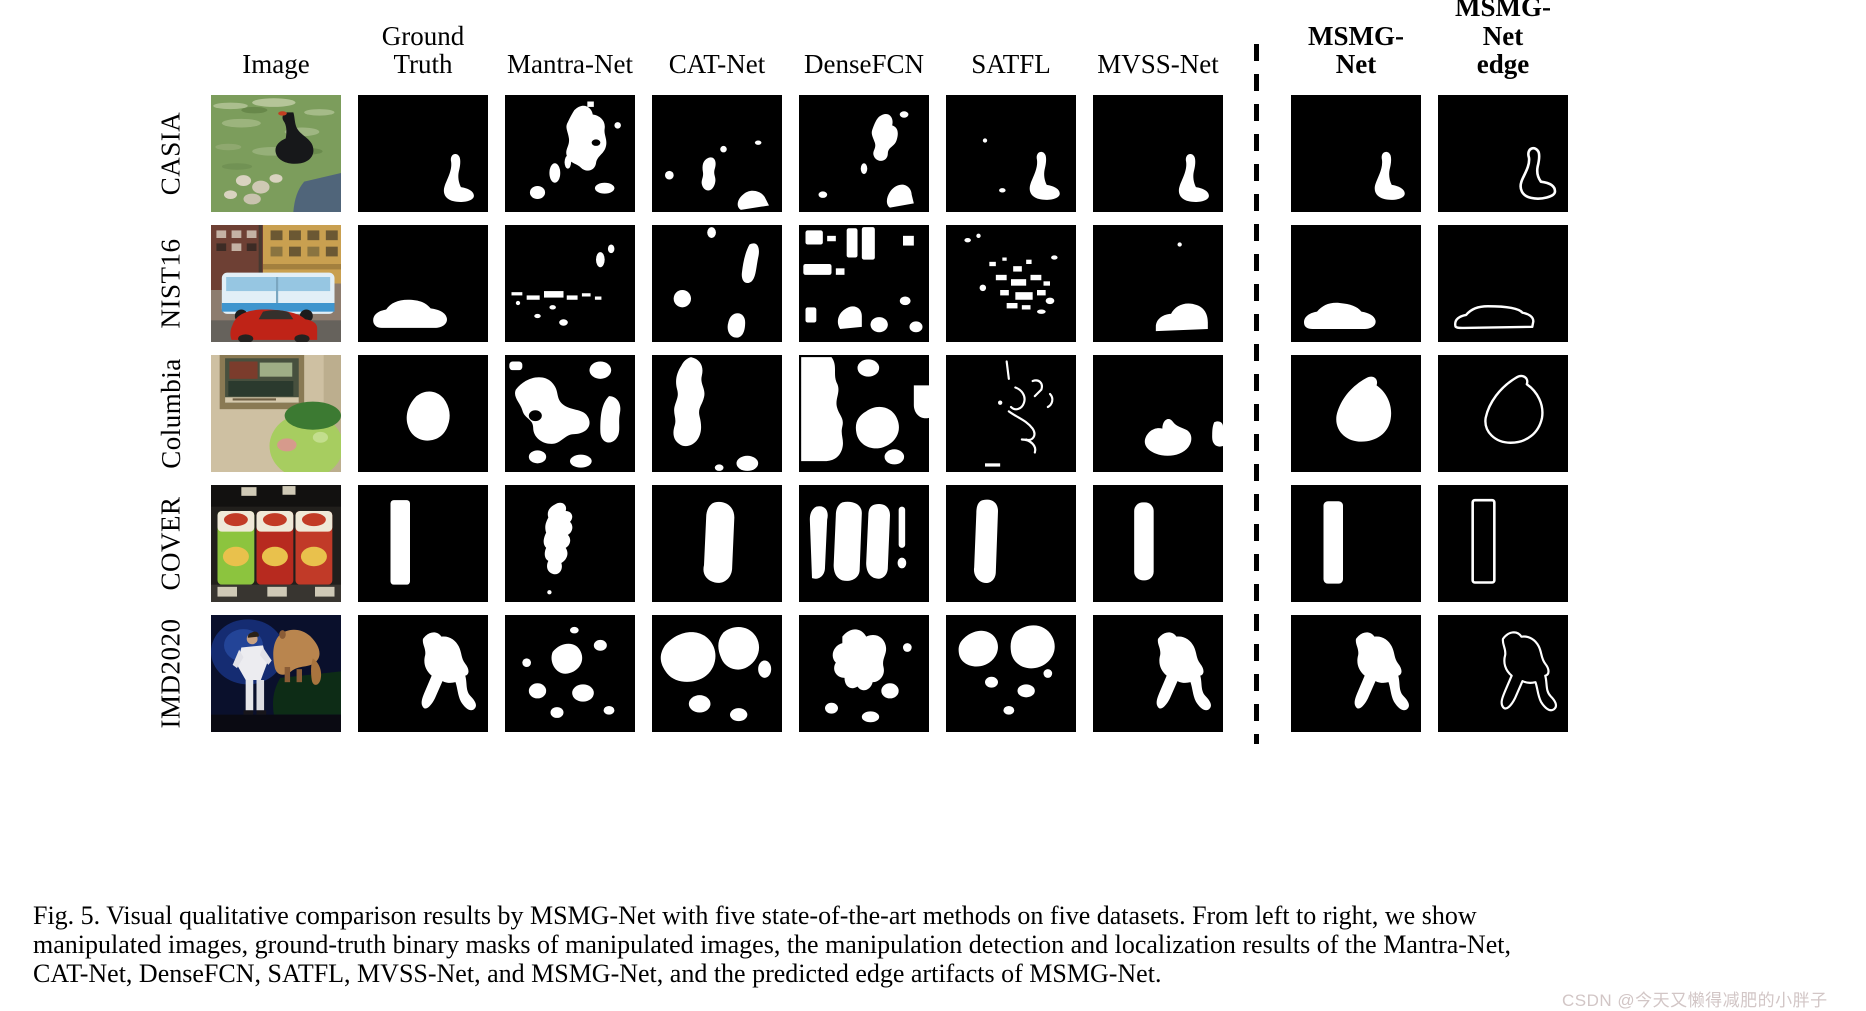  I want to click on mask-cover-satfl, so click(1011, 543).